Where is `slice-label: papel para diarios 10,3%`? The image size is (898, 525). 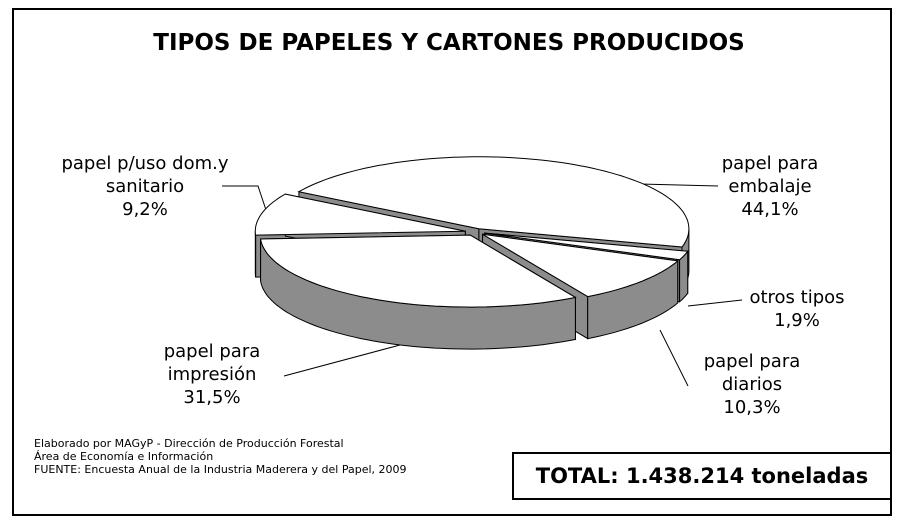
slice-label: papel para diarios 10,3% is located at coordinates (752, 384).